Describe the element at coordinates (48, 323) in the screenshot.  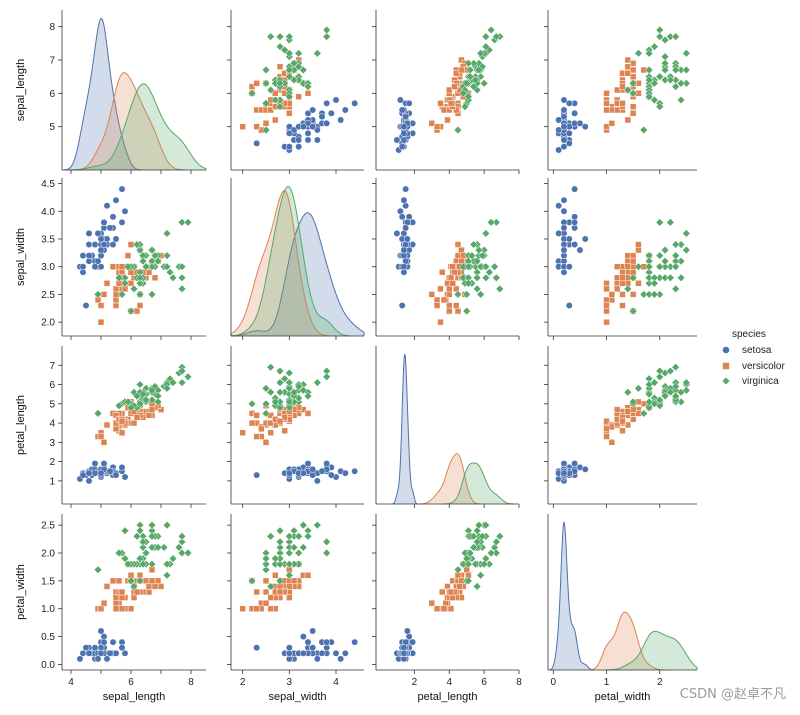
I see `y-tick-label-sepal_width: 2.0` at that location.